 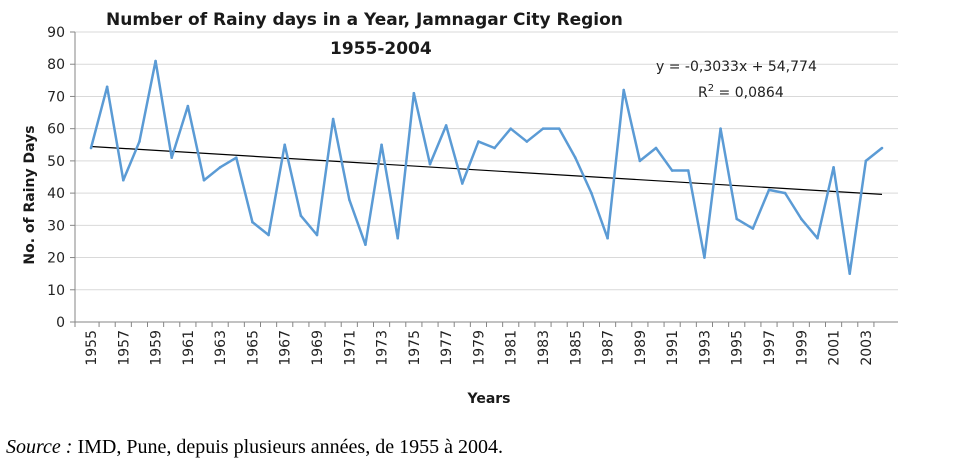 I want to click on x-tick-label: 1983, so click(x=544, y=348).